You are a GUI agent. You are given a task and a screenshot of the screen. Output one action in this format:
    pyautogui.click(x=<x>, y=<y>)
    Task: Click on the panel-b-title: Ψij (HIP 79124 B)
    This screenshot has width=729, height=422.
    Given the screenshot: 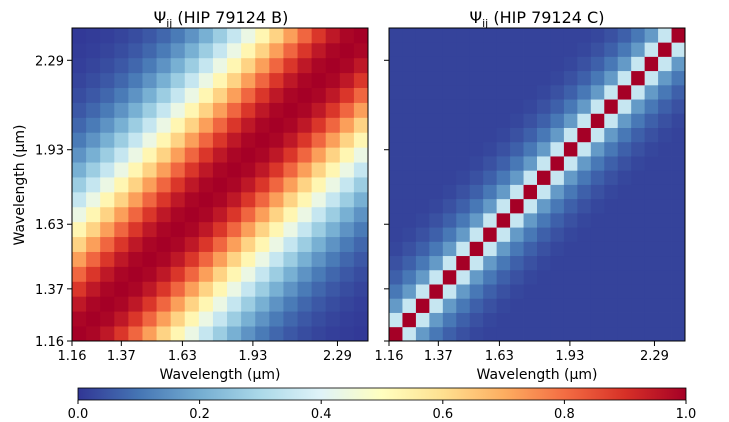 What is the action you would take?
    pyautogui.click(x=221, y=19)
    